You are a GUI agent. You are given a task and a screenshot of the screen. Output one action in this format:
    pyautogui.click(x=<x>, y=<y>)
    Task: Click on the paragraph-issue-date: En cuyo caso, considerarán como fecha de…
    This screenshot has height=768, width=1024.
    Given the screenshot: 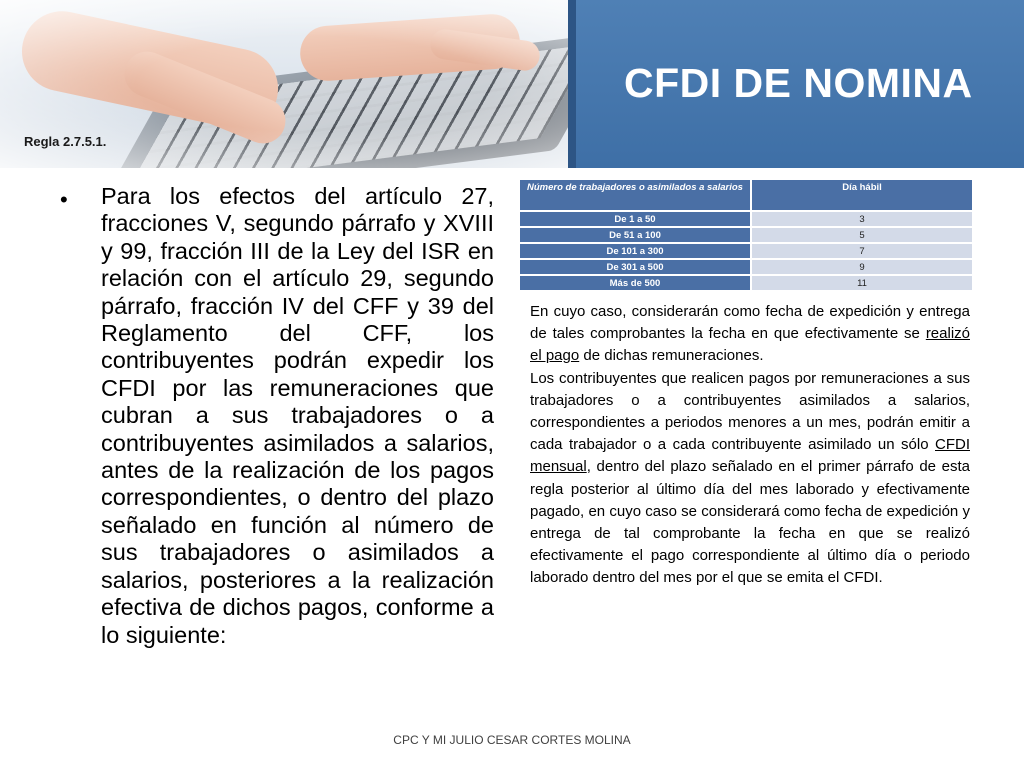 What is the action you would take?
    pyautogui.click(x=750, y=334)
    